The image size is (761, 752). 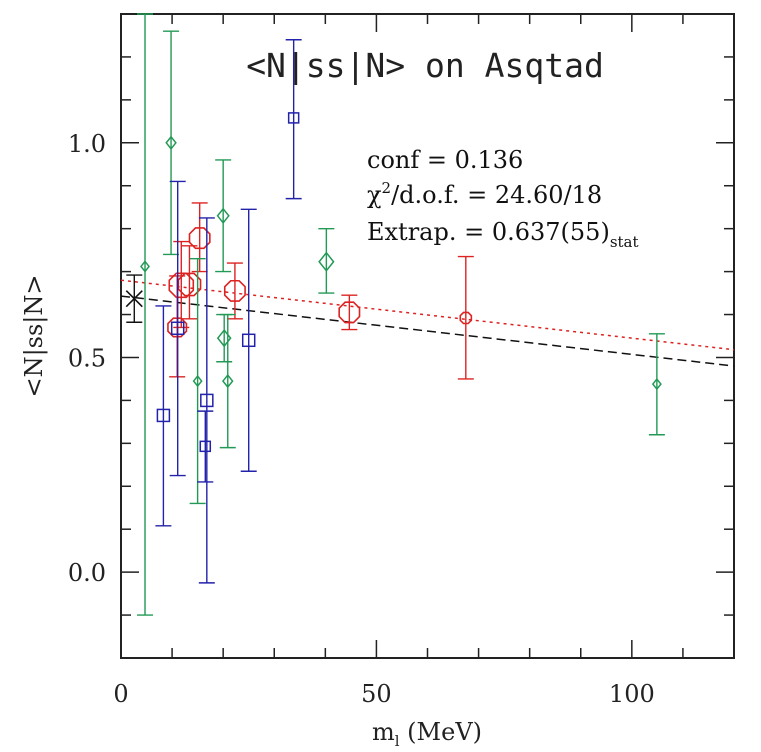 I want to click on y-tick-label: 0.0, so click(x=87, y=573).